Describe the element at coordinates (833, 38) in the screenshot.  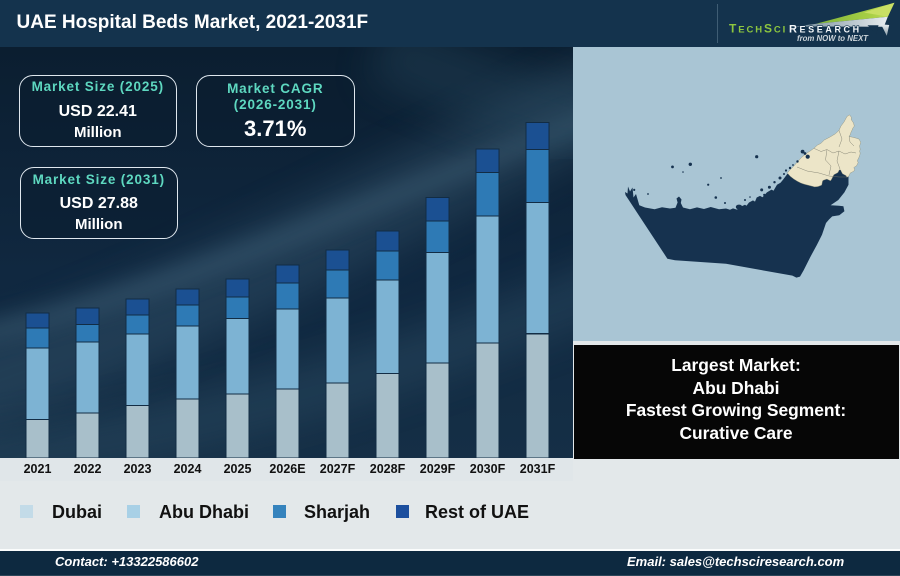
I see `svg-text: from NOW to NEXT` at that location.